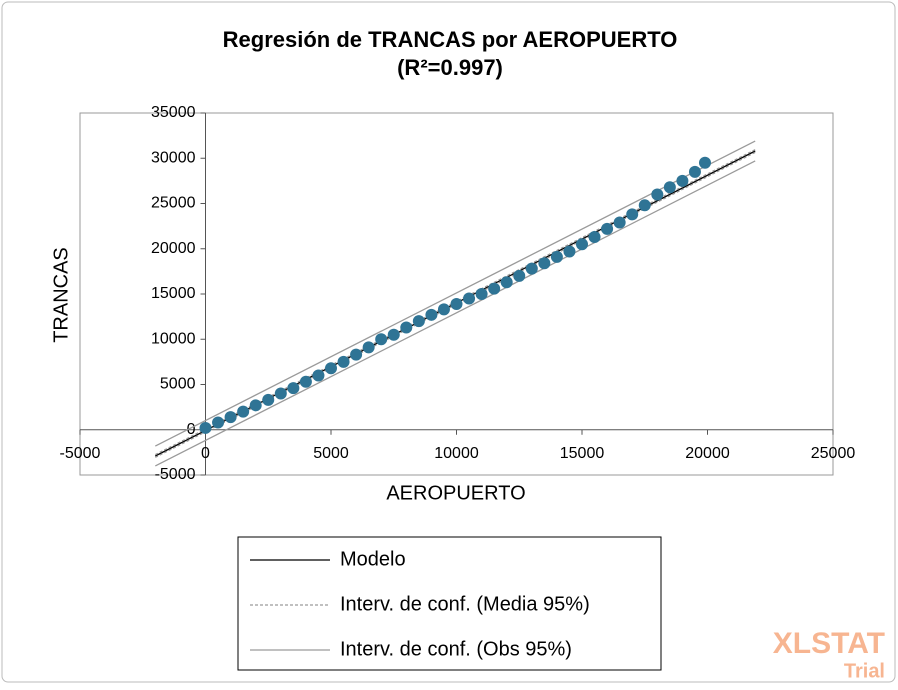 This screenshot has width=898, height=690. What do you see at coordinates (456, 453) in the screenshot?
I see `x-tick-label: 10000` at bounding box center [456, 453].